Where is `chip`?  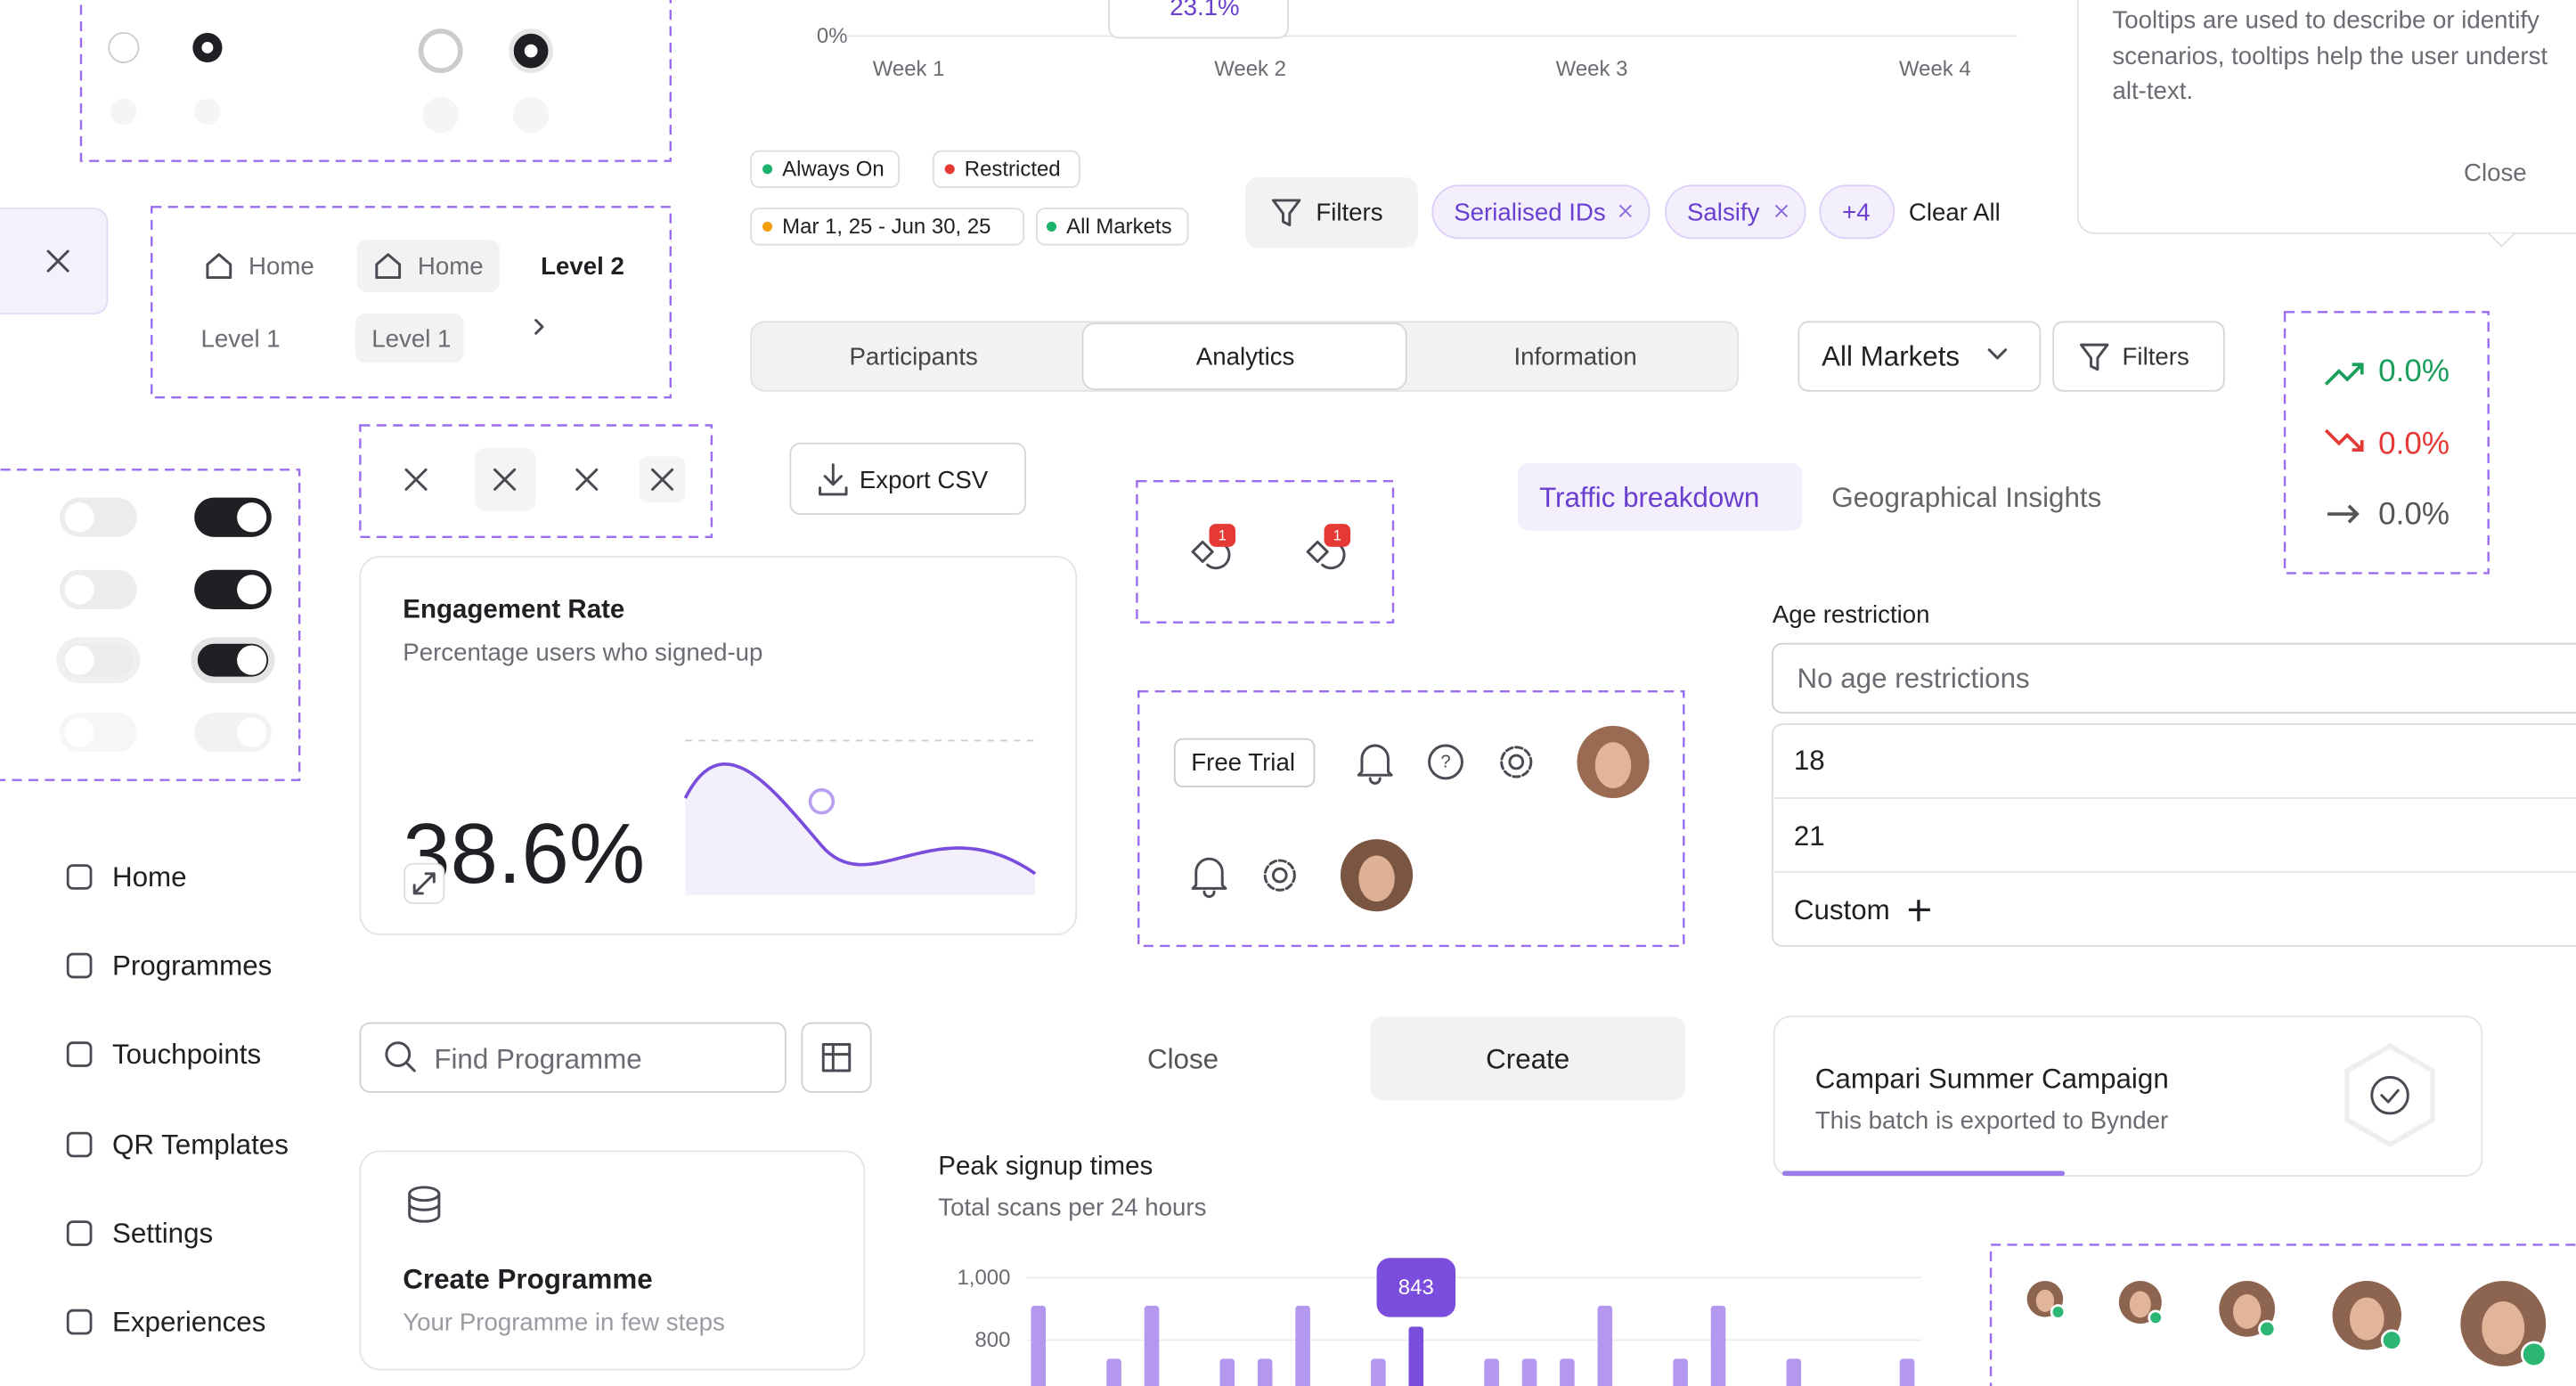
chip is located at coordinates (1736, 212).